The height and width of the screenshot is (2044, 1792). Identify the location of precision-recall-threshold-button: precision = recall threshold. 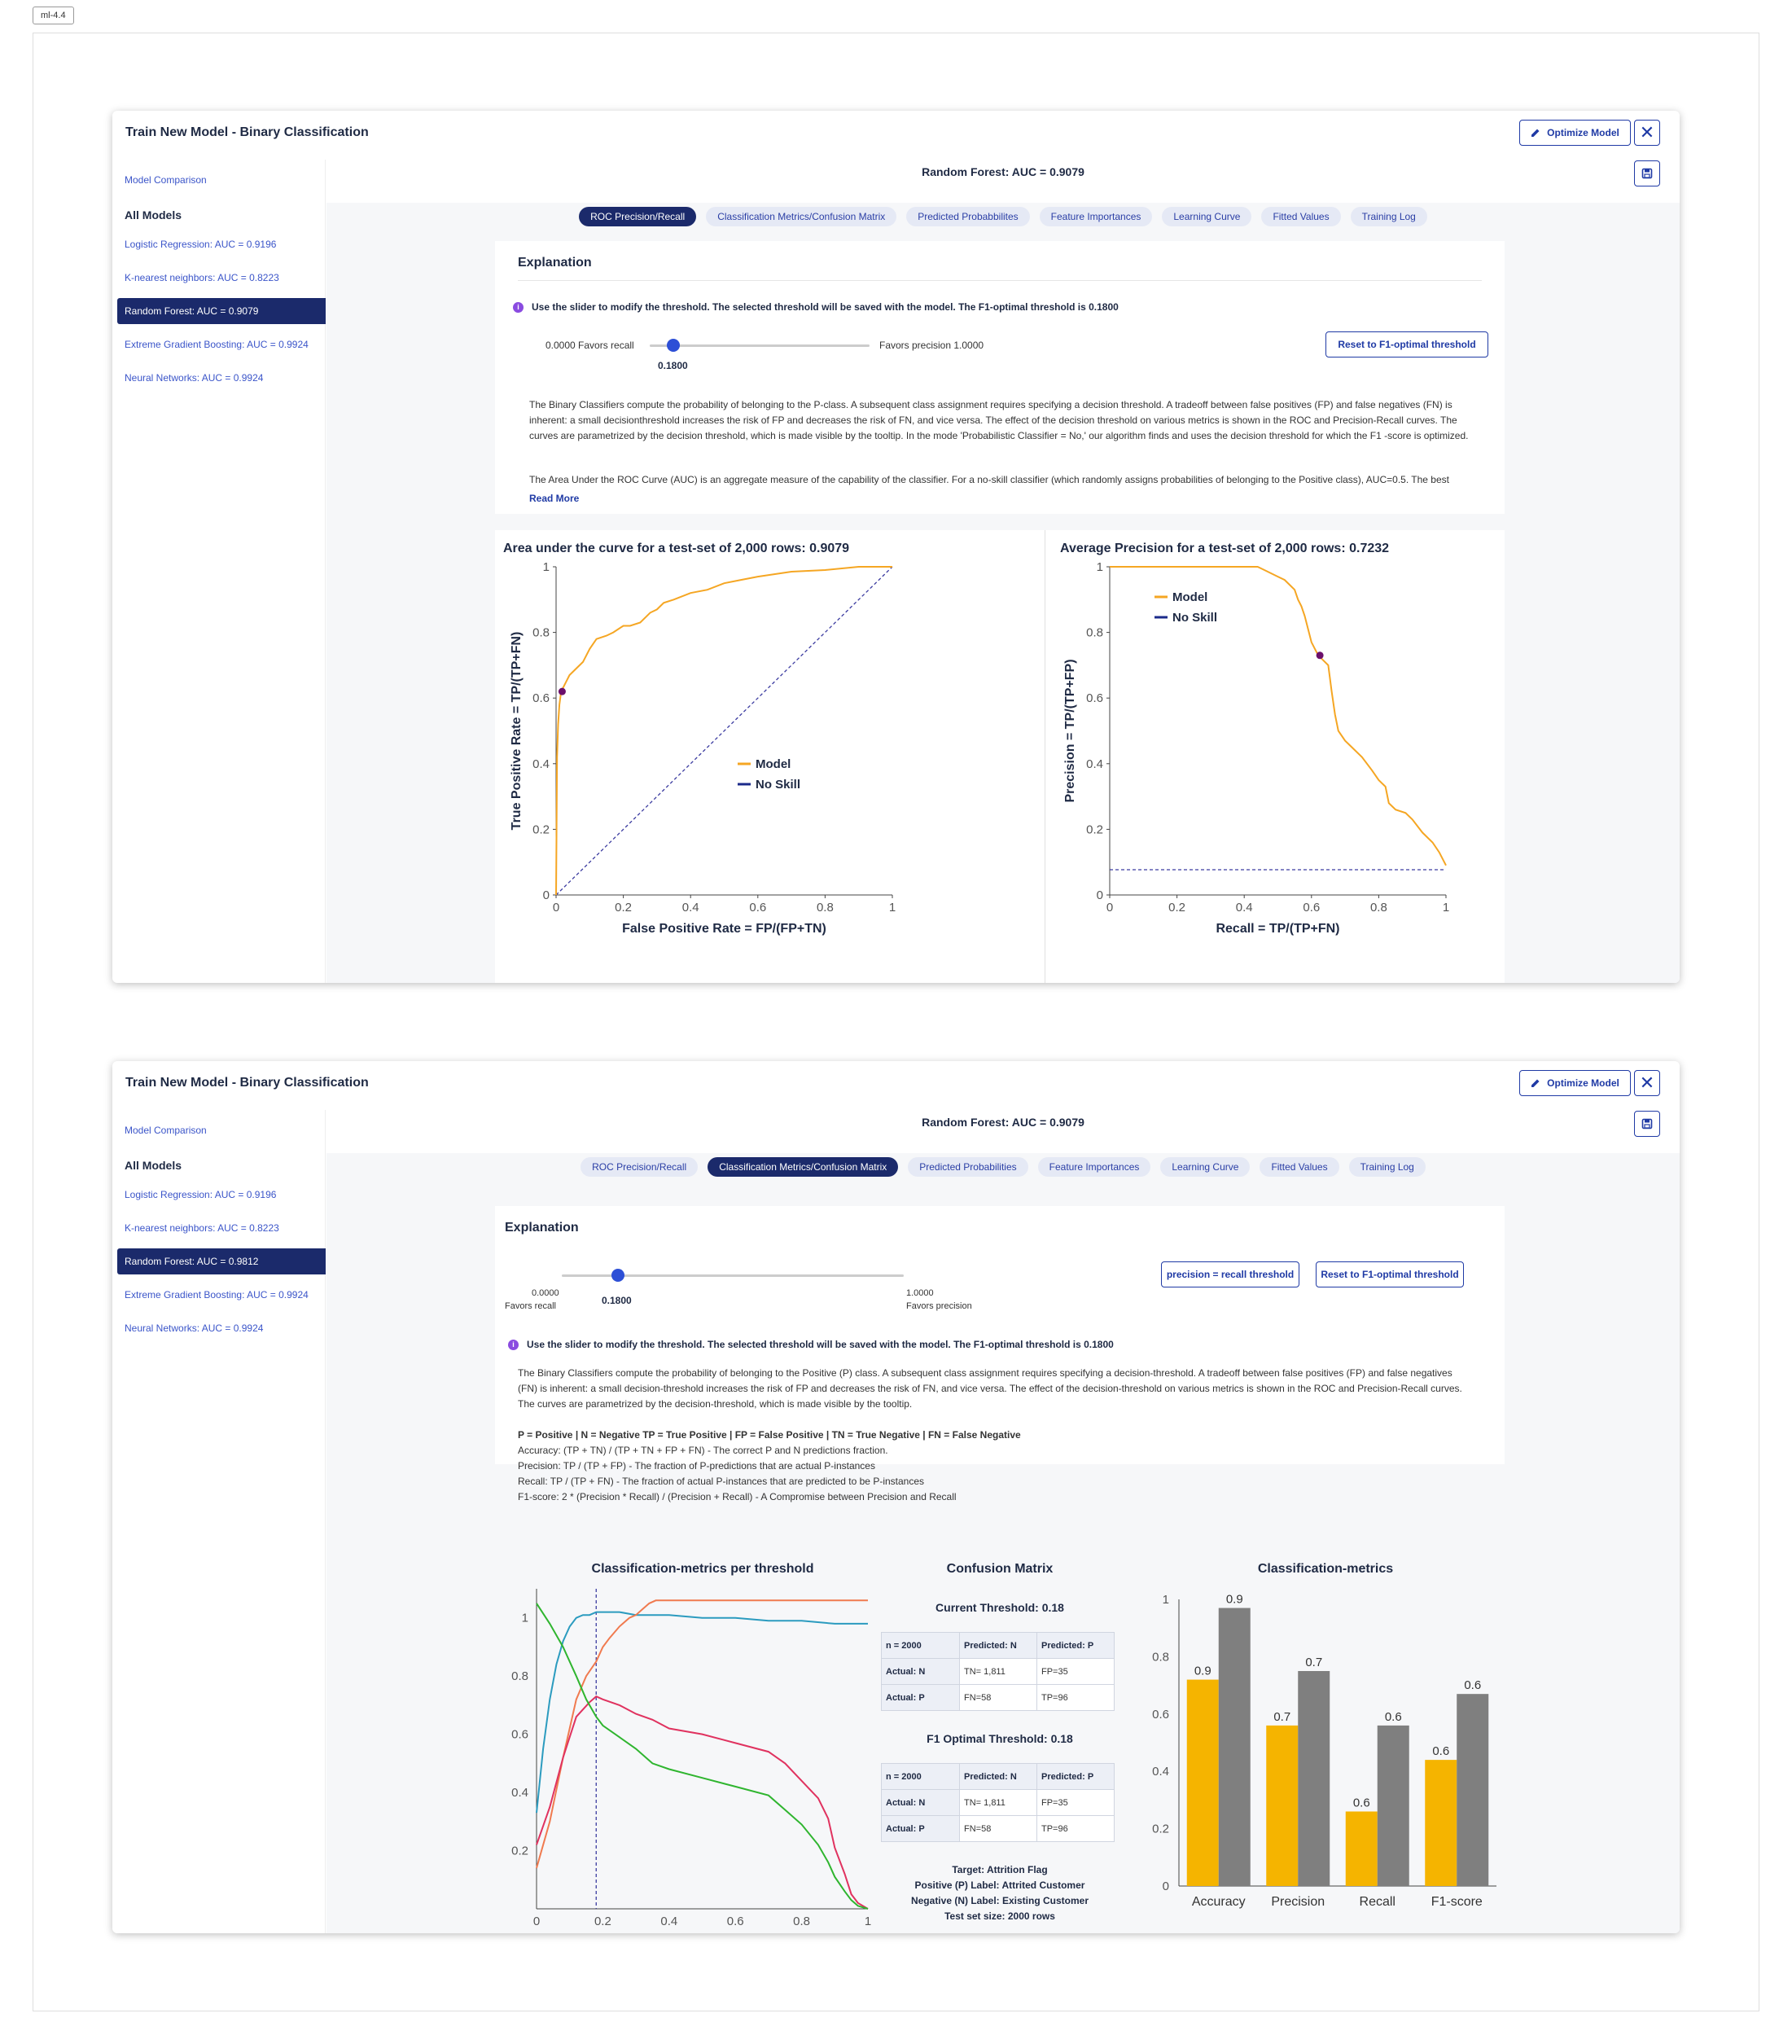
(1230, 1274).